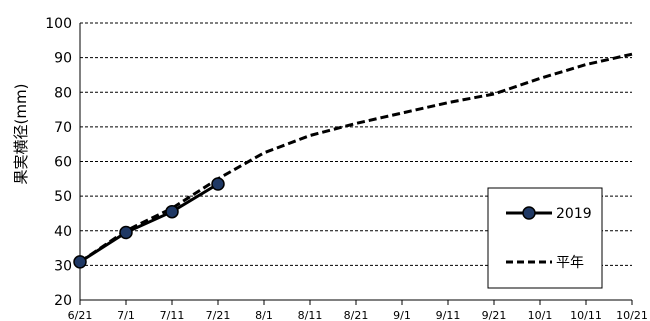 The image size is (650, 321). I want to click on y-tick-label: 40, so click(63, 232).